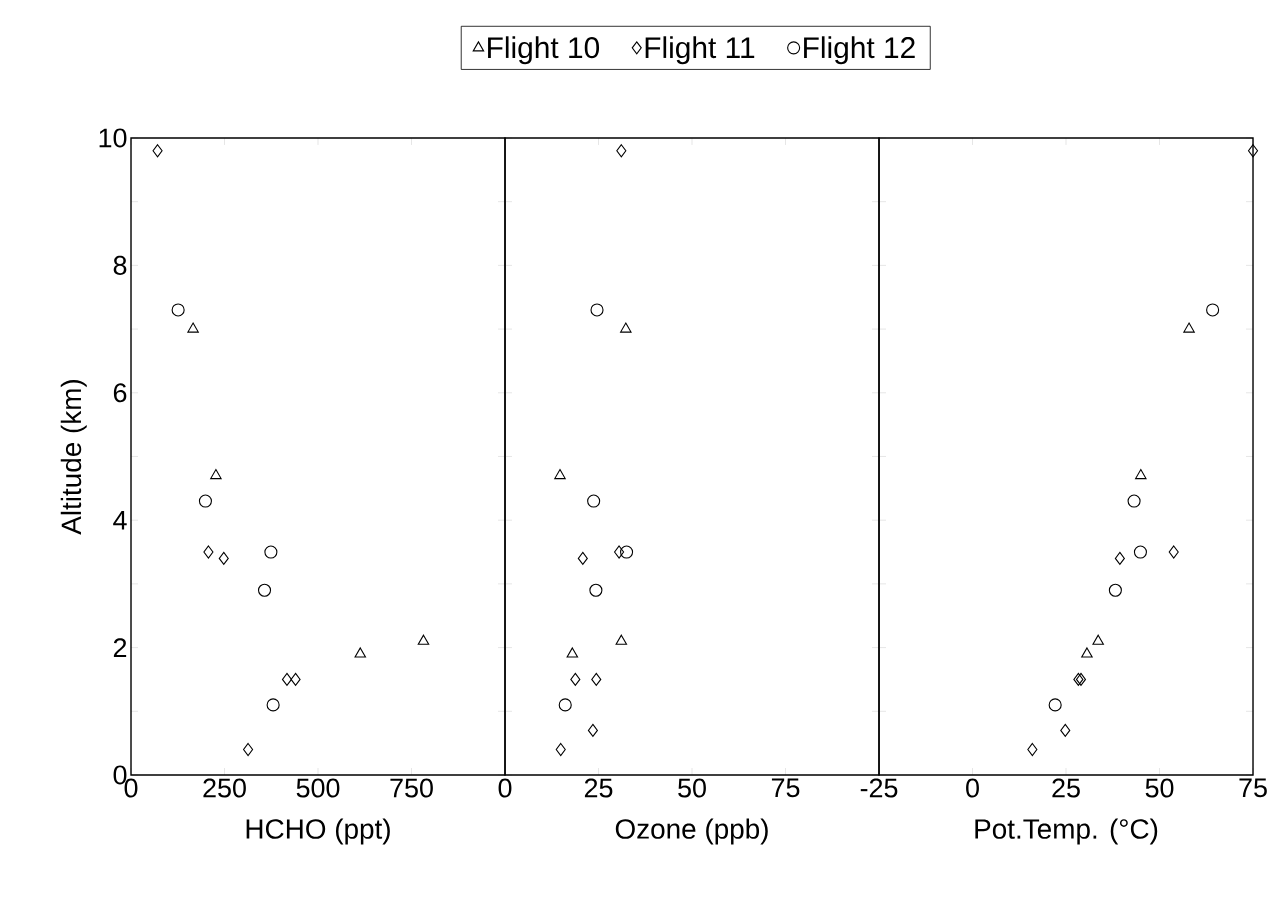 This screenshot has width=1267, height=900. Describe the element at coordinates (120, 265) in the screenshot. I see `y-tick-label: 8` at that location.